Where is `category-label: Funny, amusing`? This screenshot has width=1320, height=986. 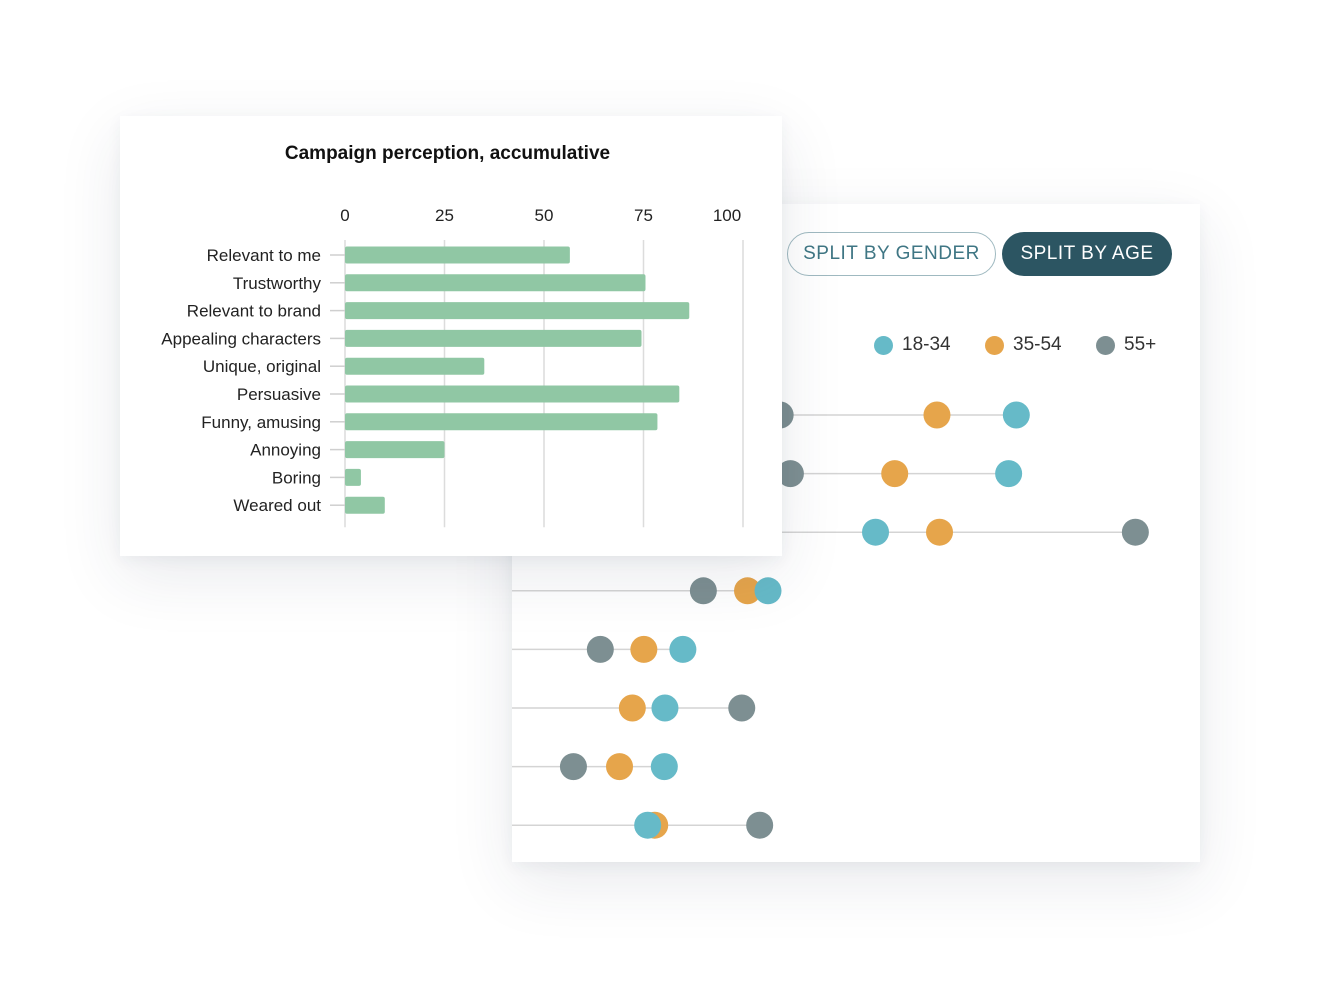
category-label: Funny, amusing is located at coordinates (261, 422).